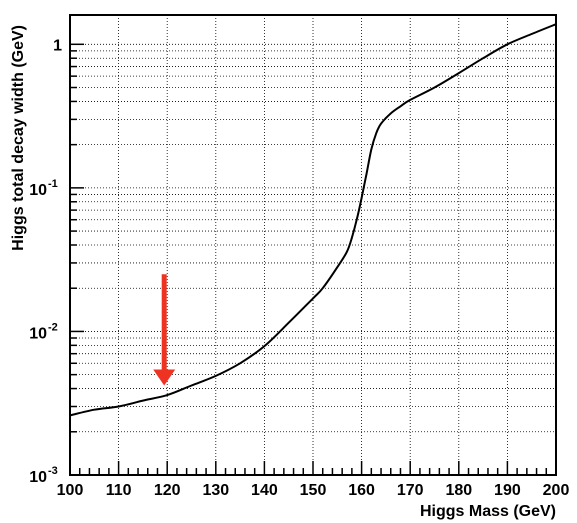 This screenshot has width=577, height=523. What do you see at coordinates (167, 490) in the screenshot?
I see `x-tick-label: 120` at bounding box center [167, 490].